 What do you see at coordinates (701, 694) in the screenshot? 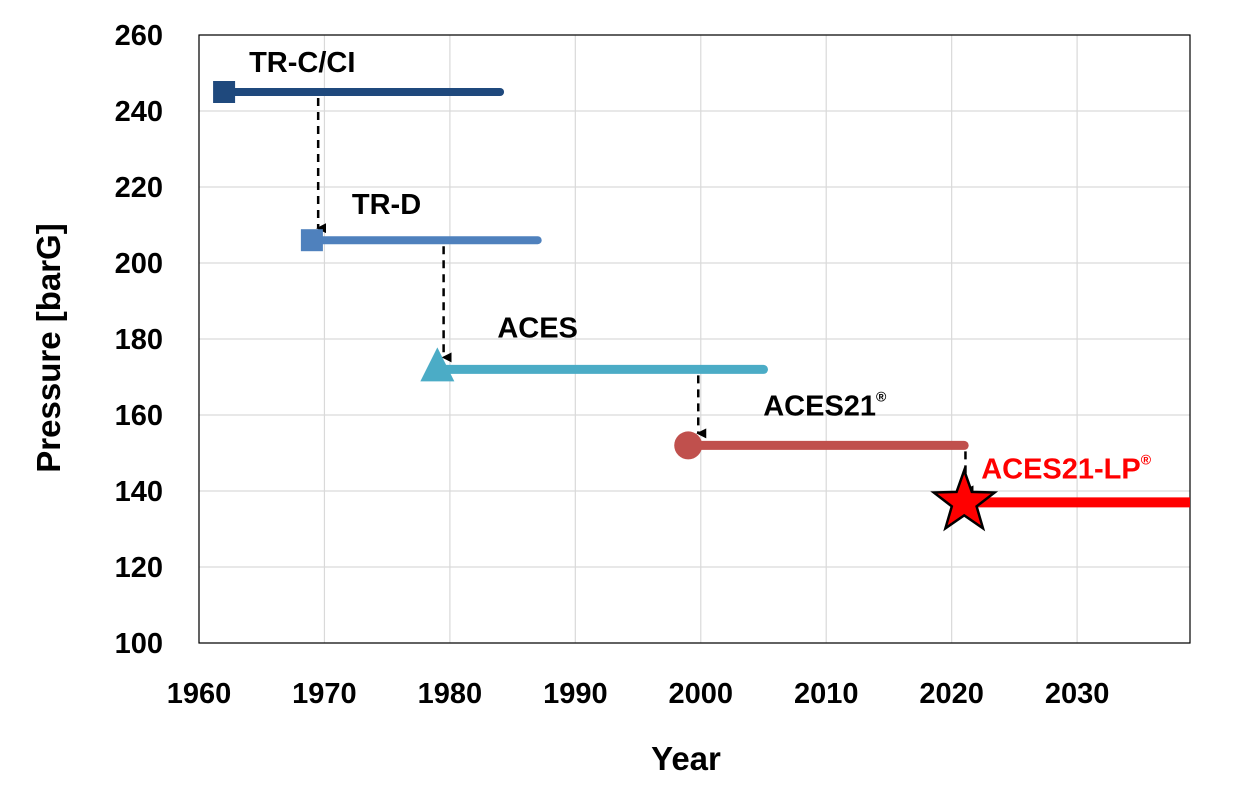
I see `x-tick-label: 2000` at bounding box center [701, 694].